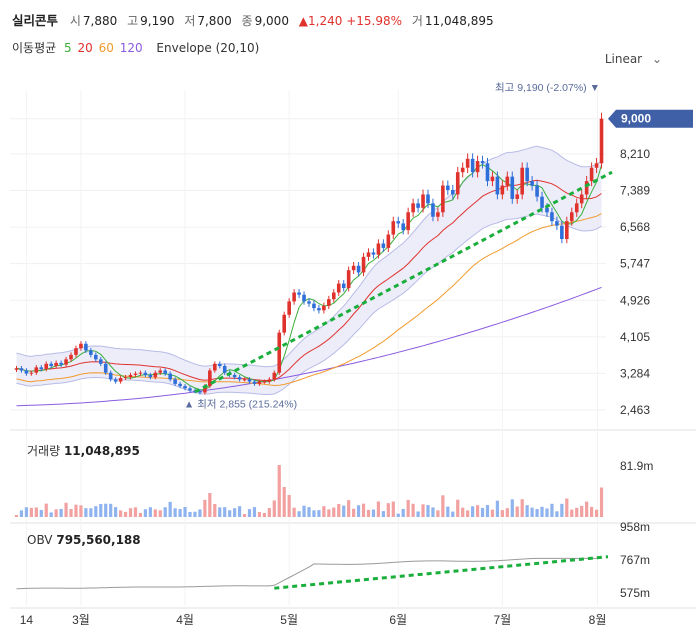 The height and width of the screenshot is (637, 700). I want to click on open-label: 시, so click(75, 21).